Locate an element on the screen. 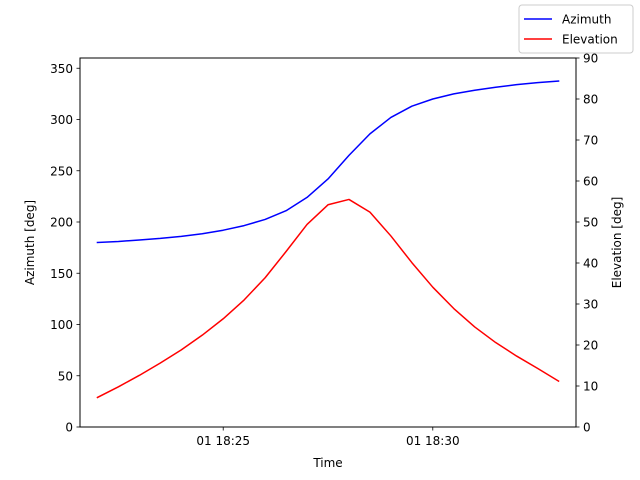  right-axis: 0 10 20 30 40 50 60 70 80 90 is located at coordinates (587, 243).